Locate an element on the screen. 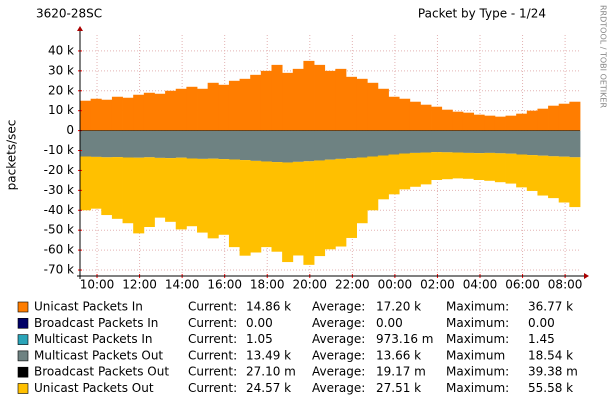  x-tick-label: 12:00 is located at coordinates (139, 285).